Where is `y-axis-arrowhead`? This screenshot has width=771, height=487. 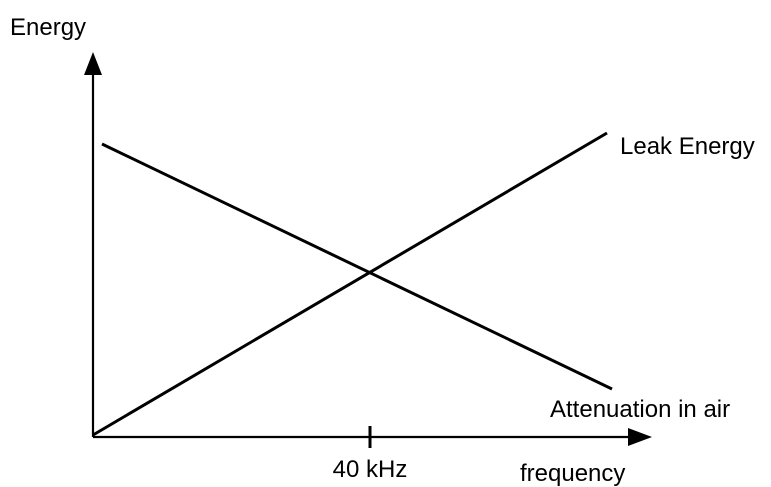 y-axis-arrowhead is located at coordinates (93, 63).